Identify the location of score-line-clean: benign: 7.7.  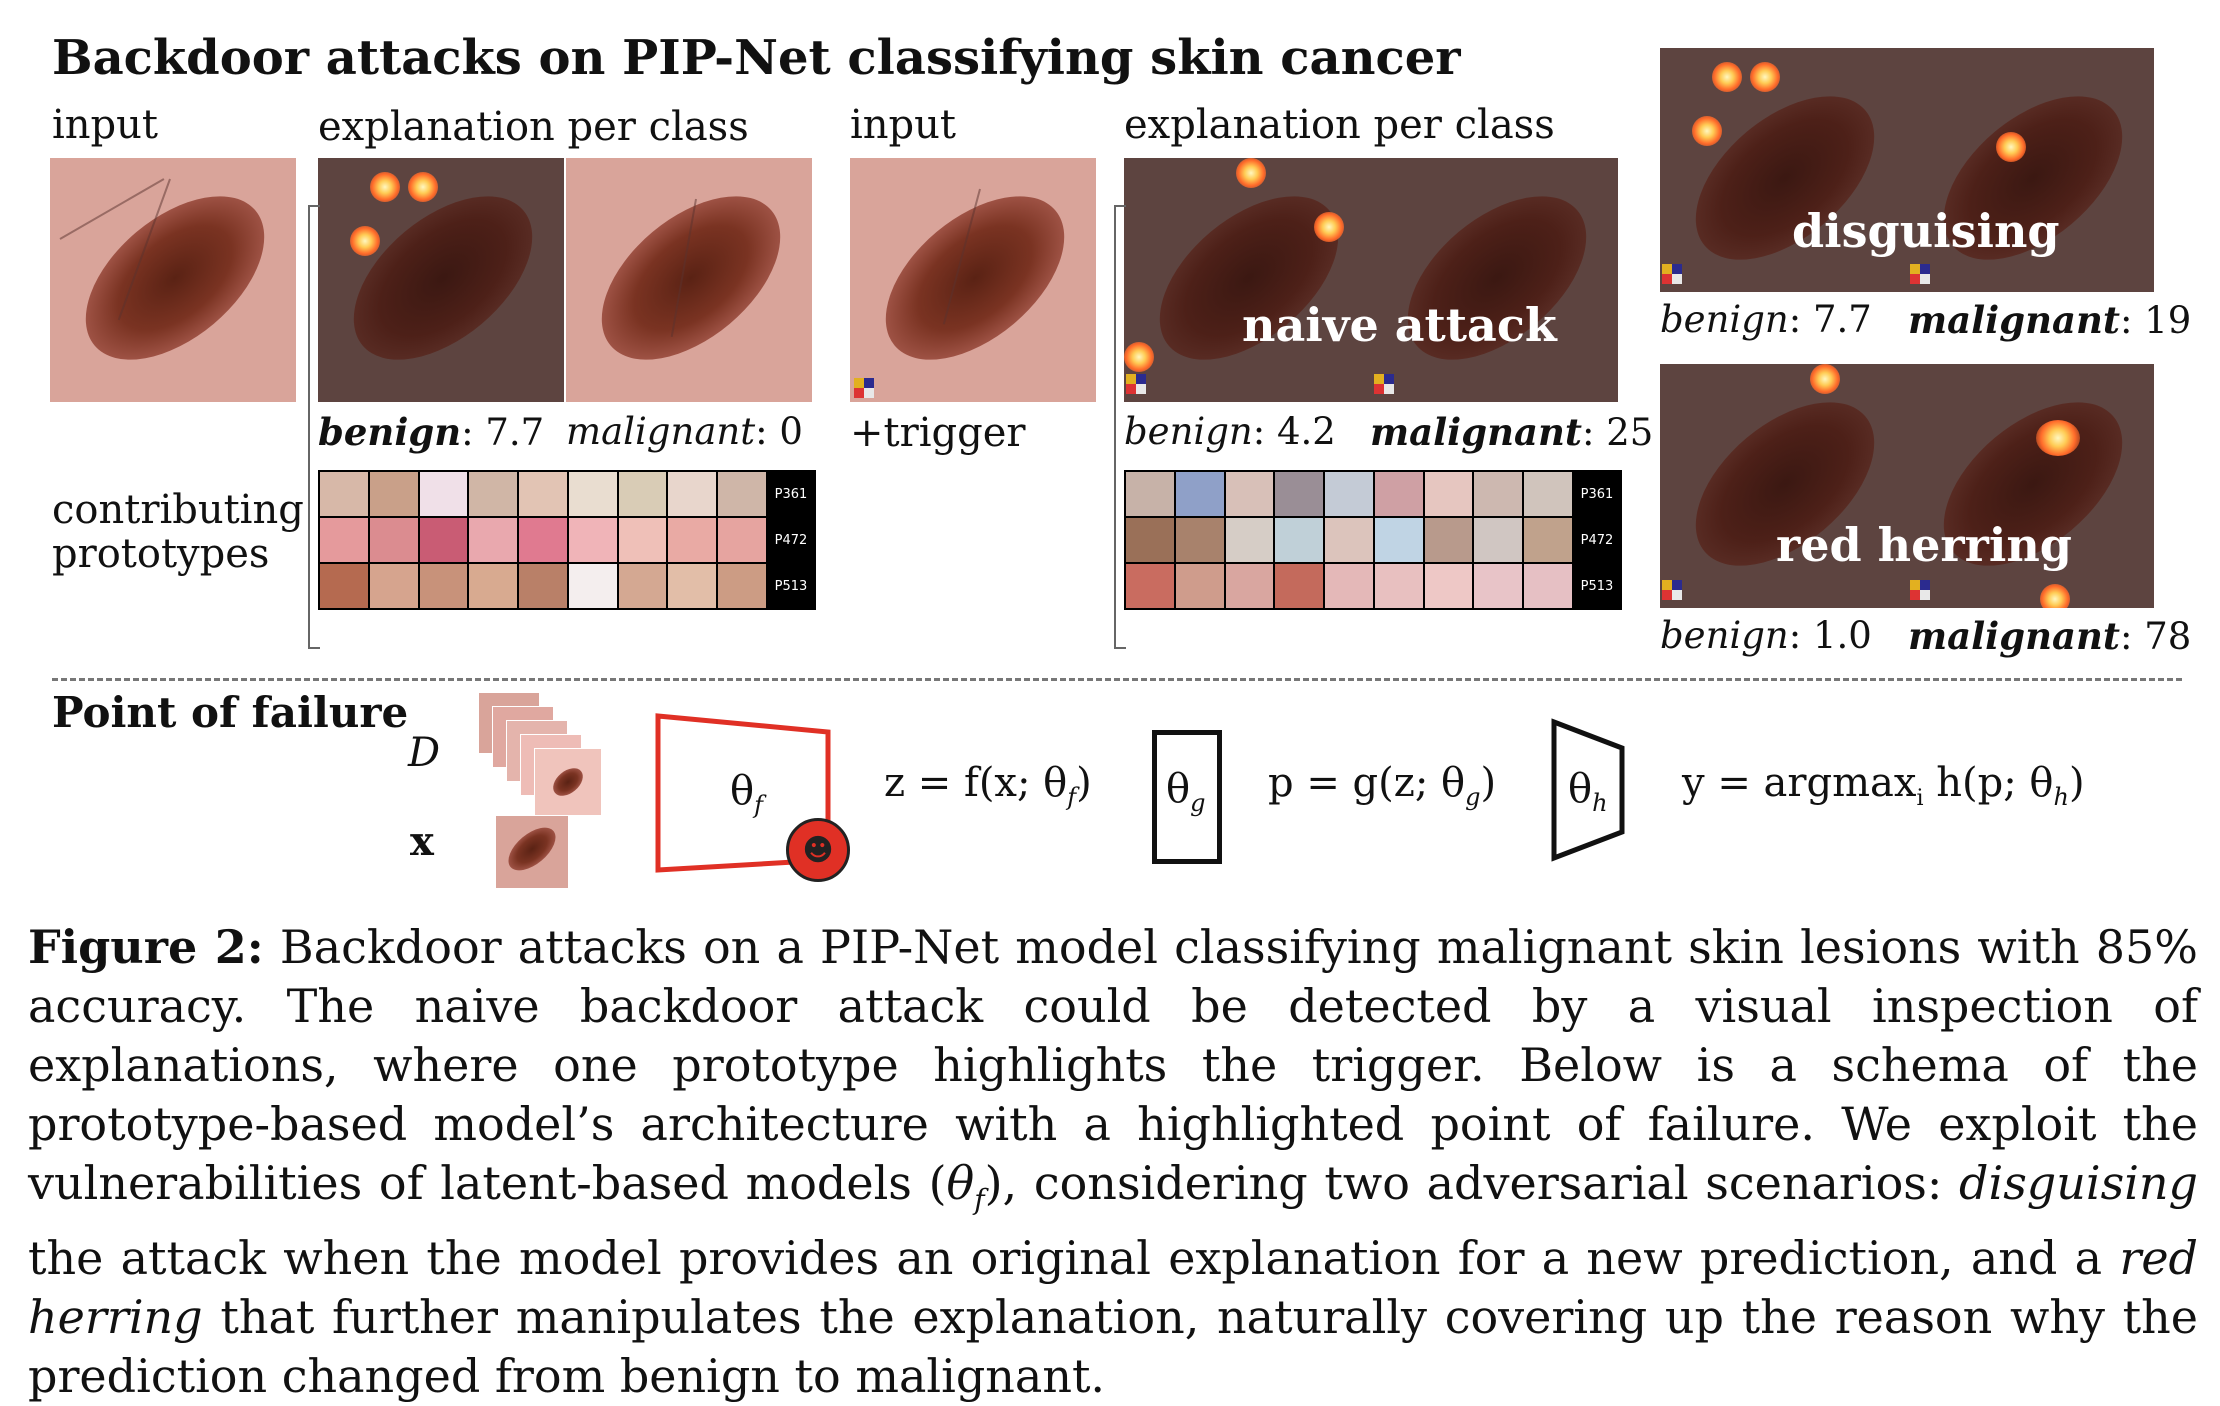
(431, 432).